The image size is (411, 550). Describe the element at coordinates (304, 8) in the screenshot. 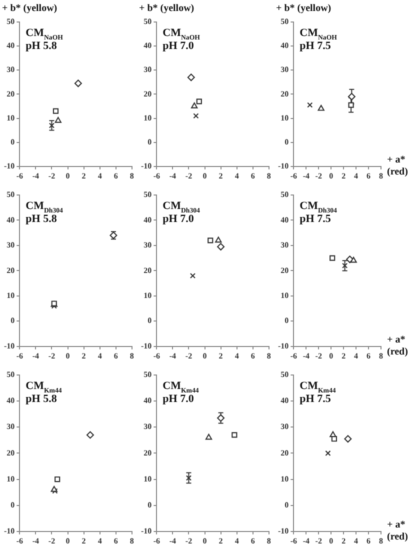

I see `y-axis-title: + b* (yellow)` at that location.